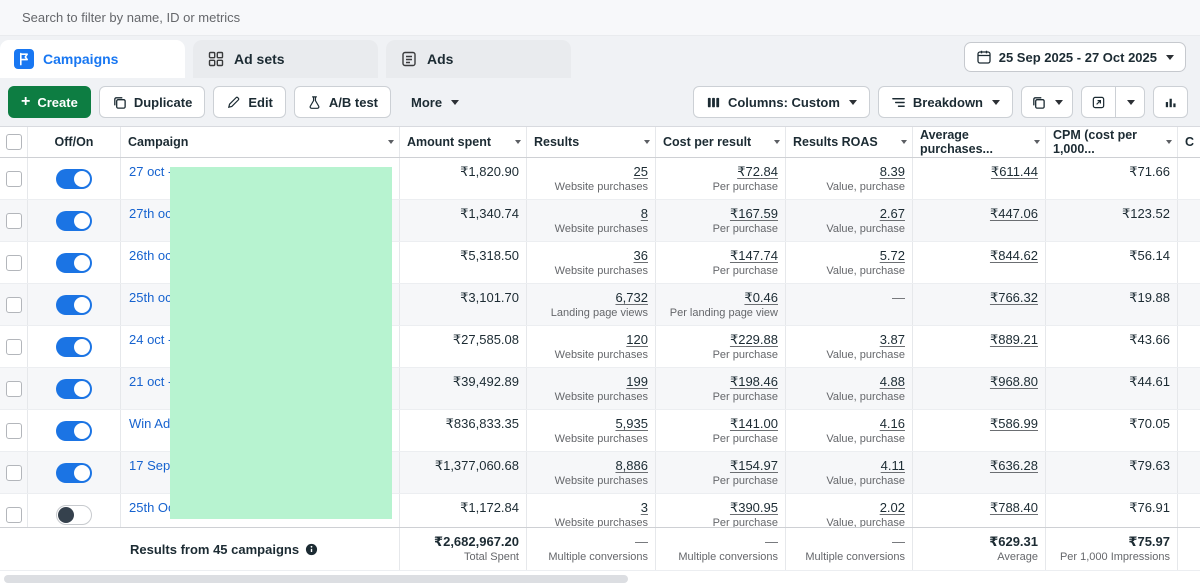  Describe the element at coordinates (892, 339) in the screenshot. I see `metric-value-link: 3.87` at that location.